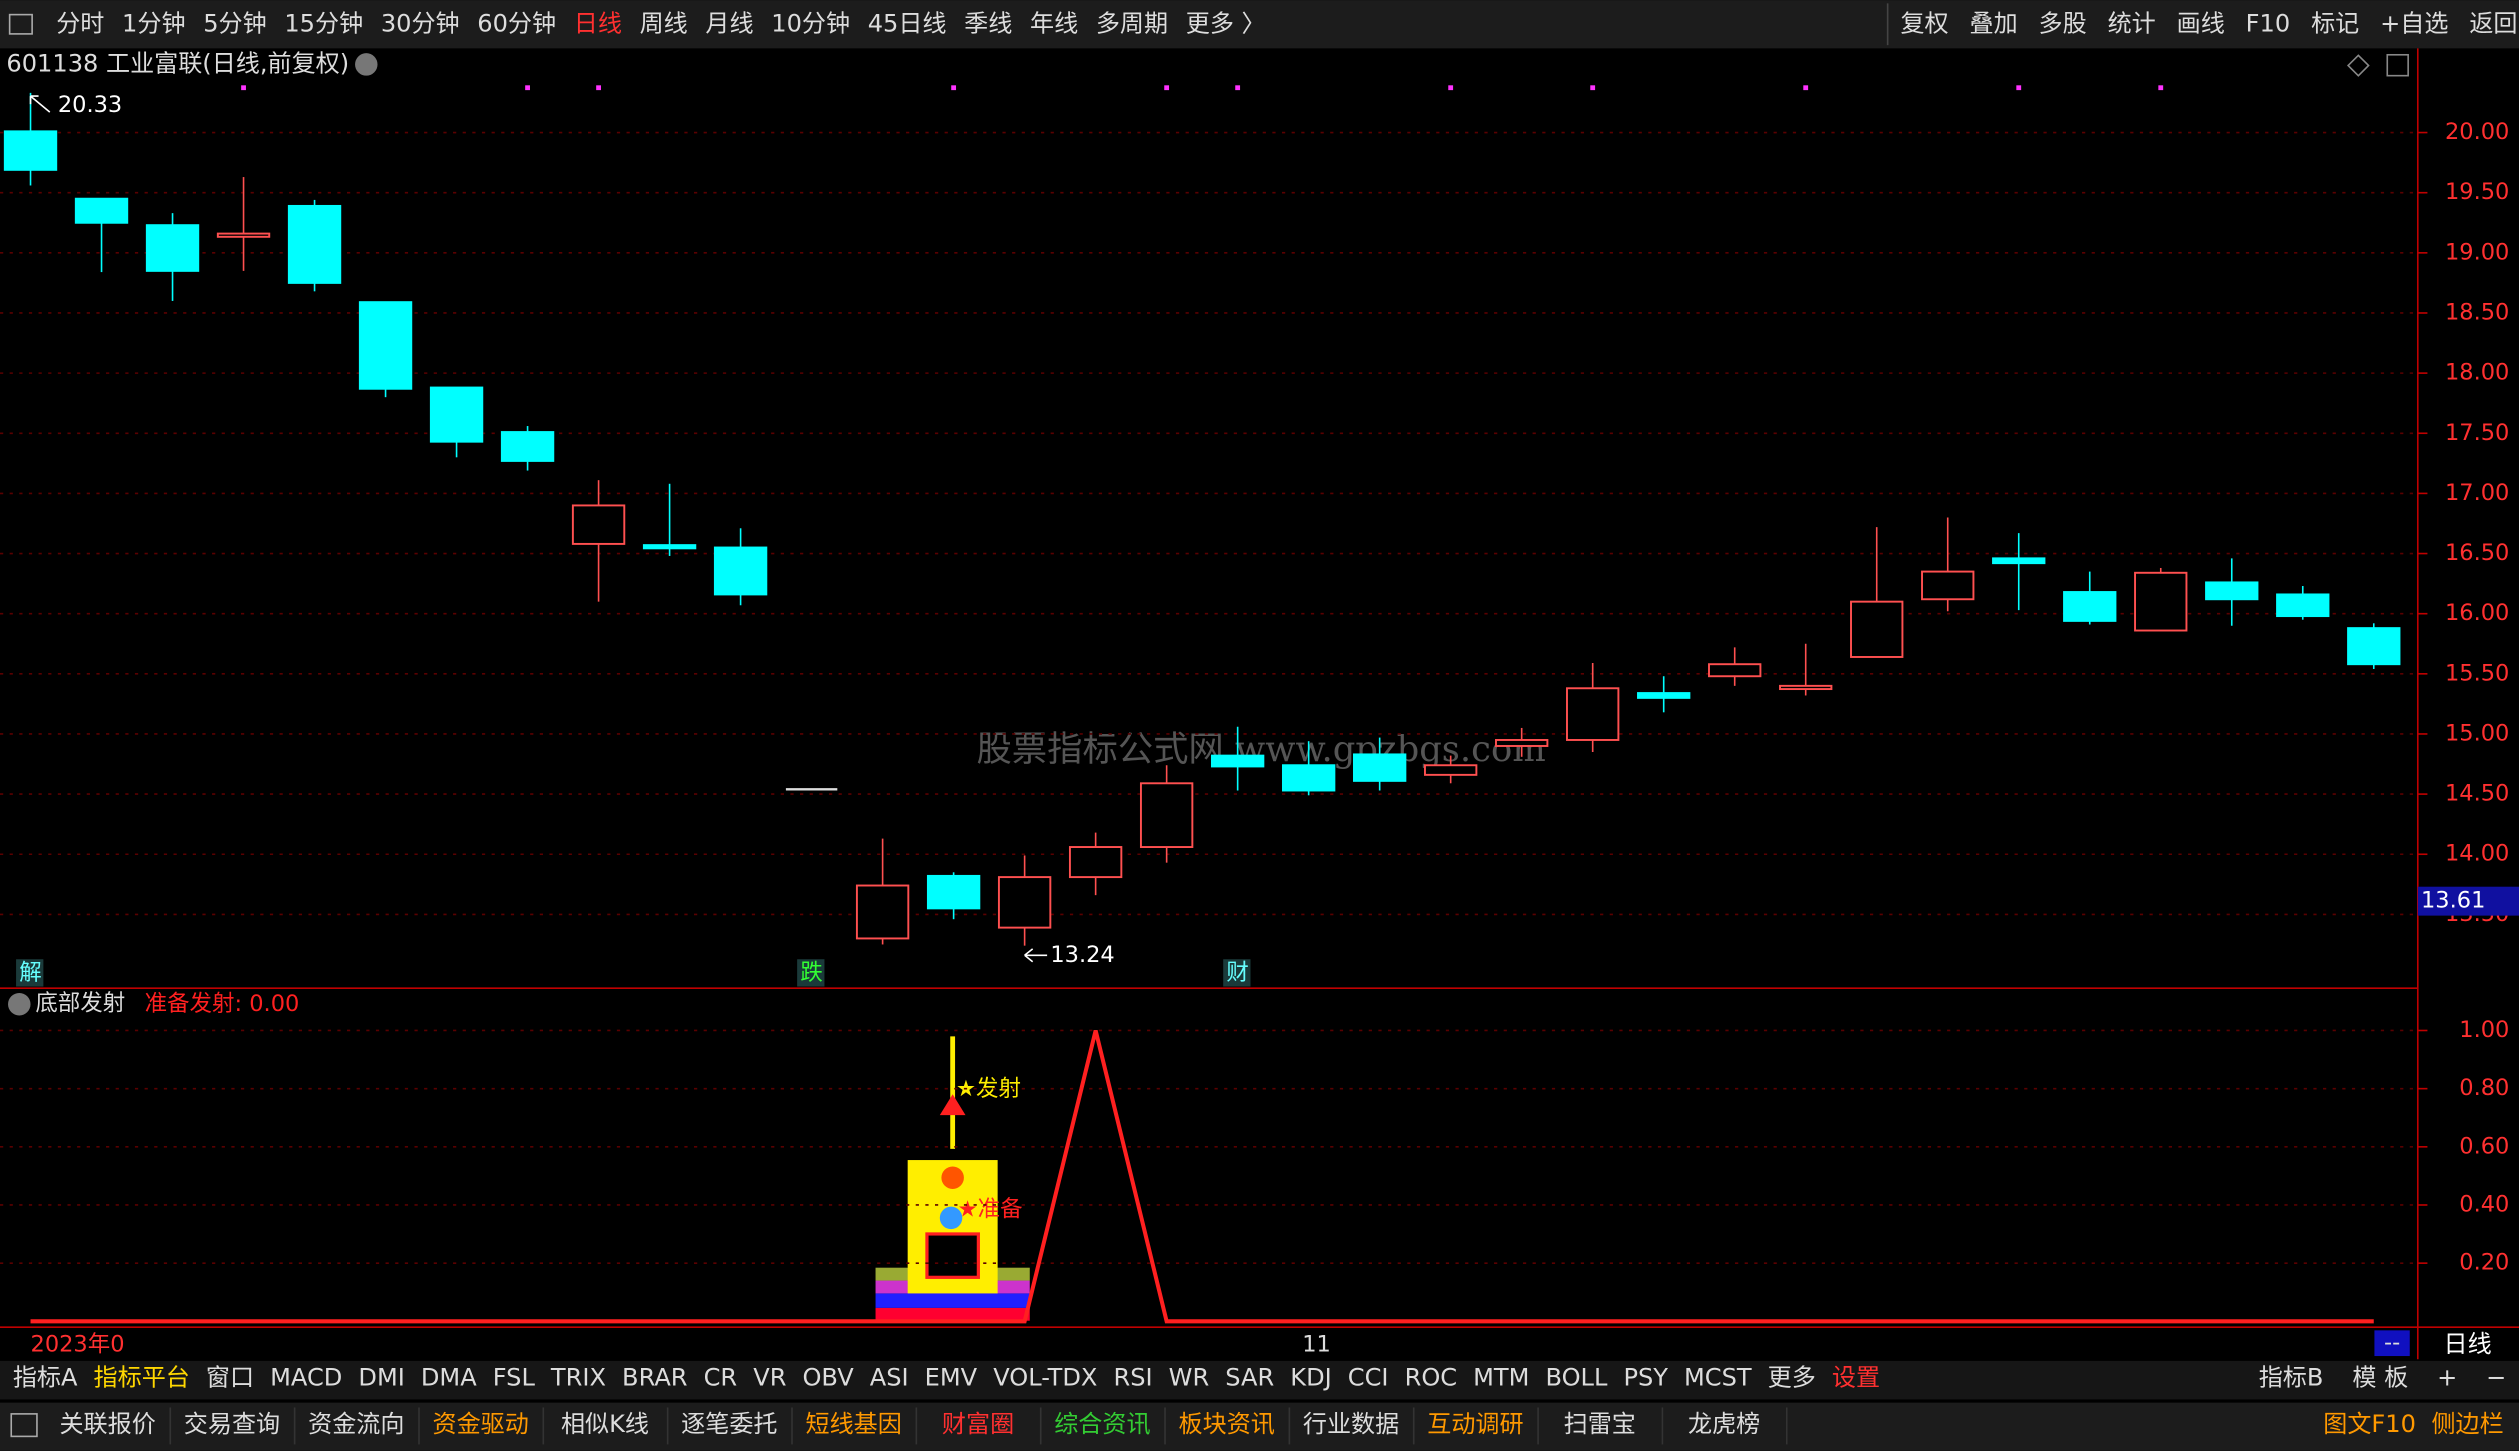 The image size is (2519, 1451). Describe the element at coordinates (978, 1424) in the screenshot. I see `bottom-item: 财富圈` at that location.